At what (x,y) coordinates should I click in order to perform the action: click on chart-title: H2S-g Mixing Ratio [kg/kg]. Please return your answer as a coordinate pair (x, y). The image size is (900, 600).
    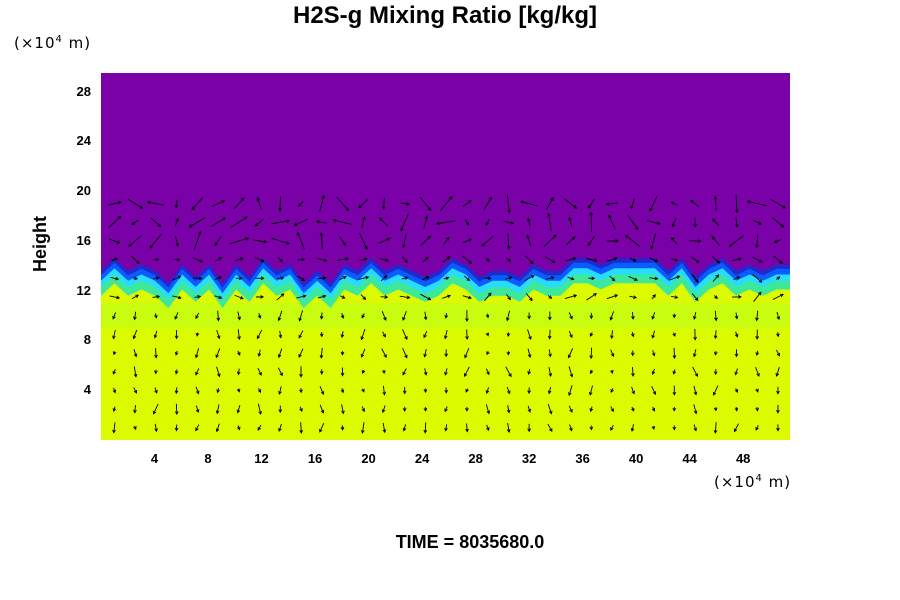
    Looking at the image, I should click on (444, 15).